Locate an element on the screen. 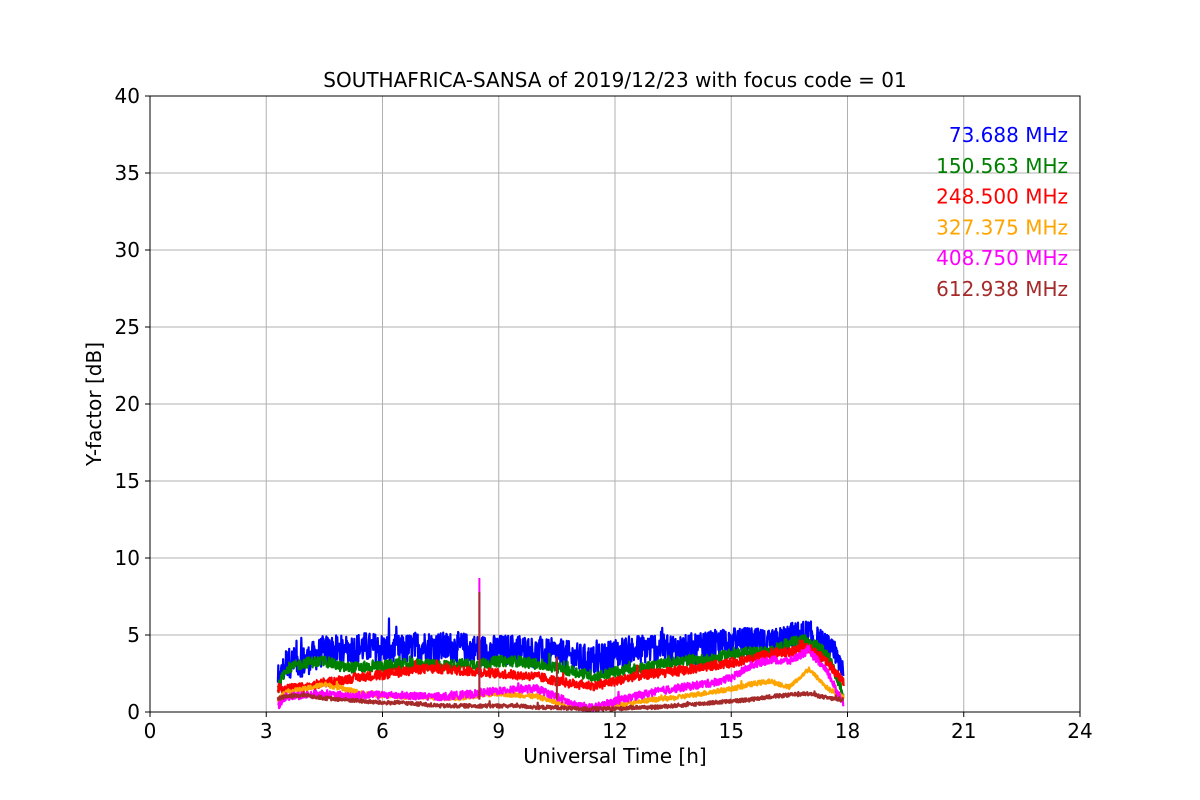  y-tick-label: 5 is located at coordinates (133, 635).